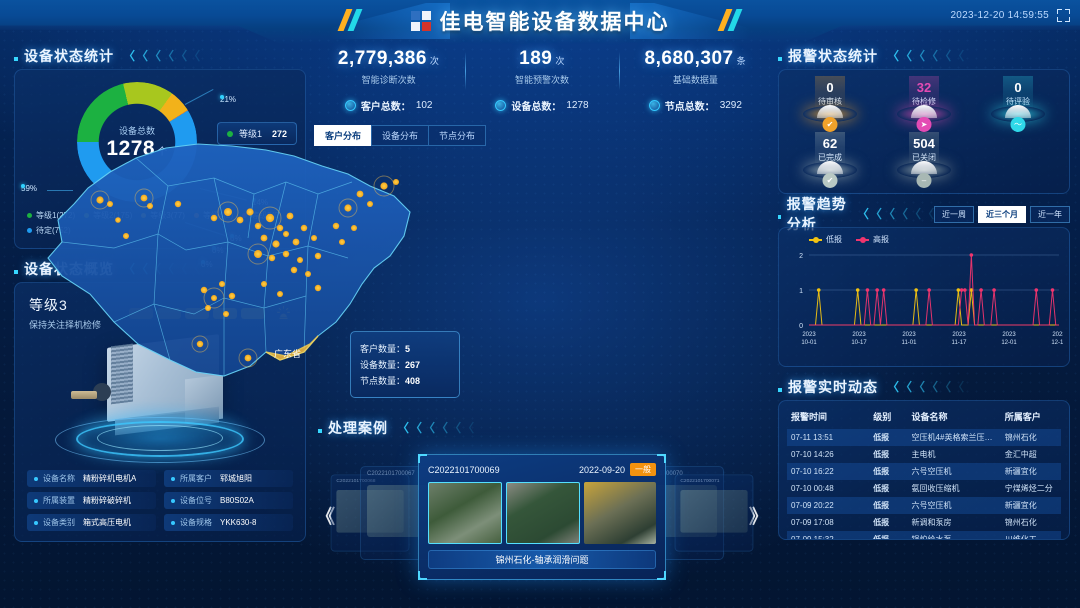 The image size is (1080, 608). I want to click on alarm-pod-已完成: 62 已完成 ✔, so click(830, 160).